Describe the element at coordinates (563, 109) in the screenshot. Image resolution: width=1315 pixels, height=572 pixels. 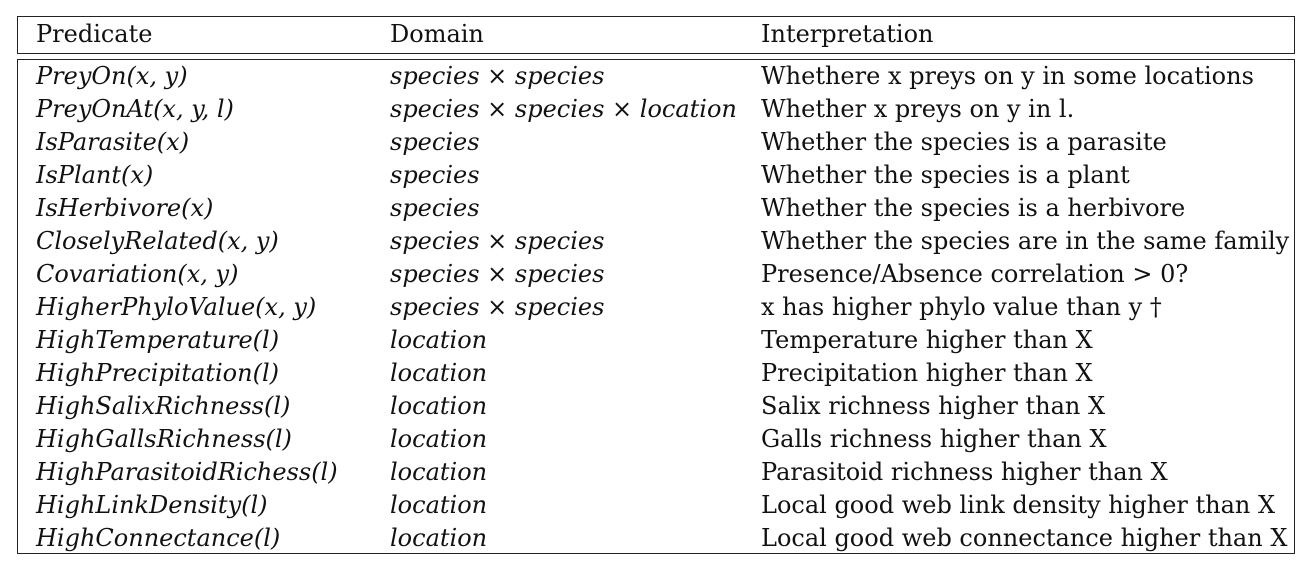
I see `domain-cell: species × species × location` at that location.